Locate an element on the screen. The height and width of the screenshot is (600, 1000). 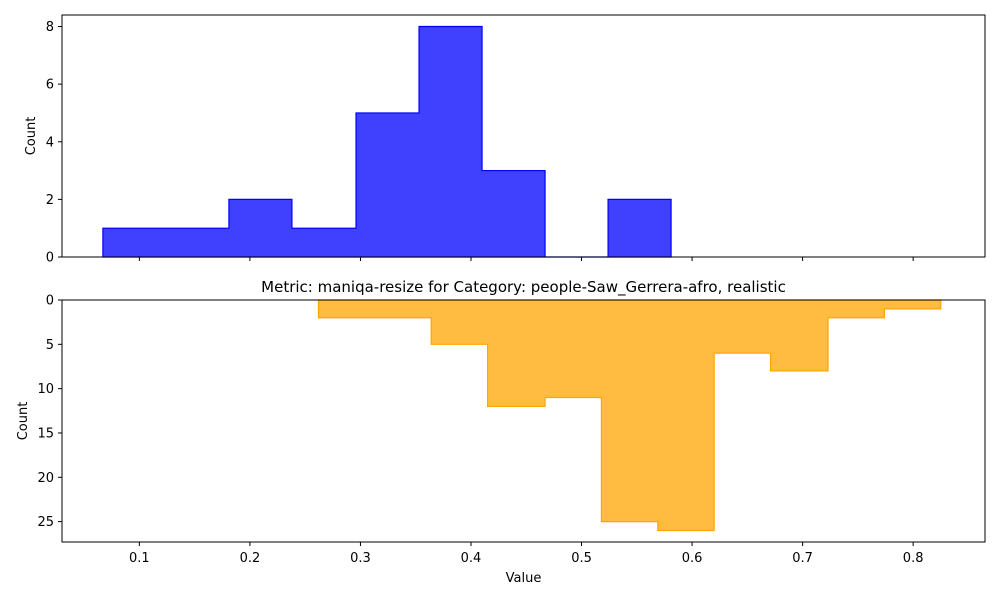
y-tick-label: 4 is located at coordinates (50, 142).